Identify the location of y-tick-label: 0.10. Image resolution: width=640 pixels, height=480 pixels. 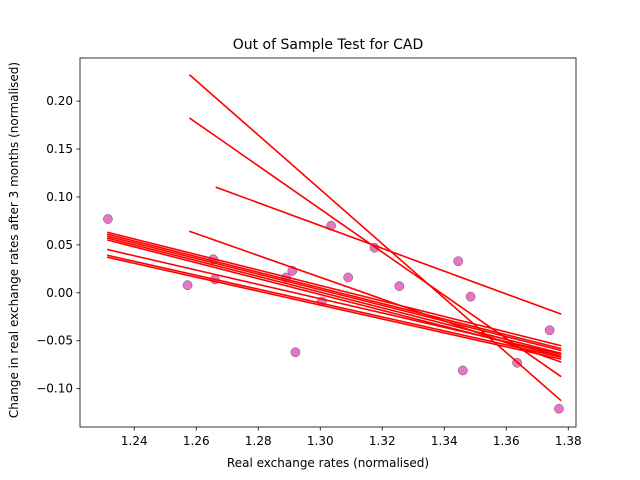
(59, 197).